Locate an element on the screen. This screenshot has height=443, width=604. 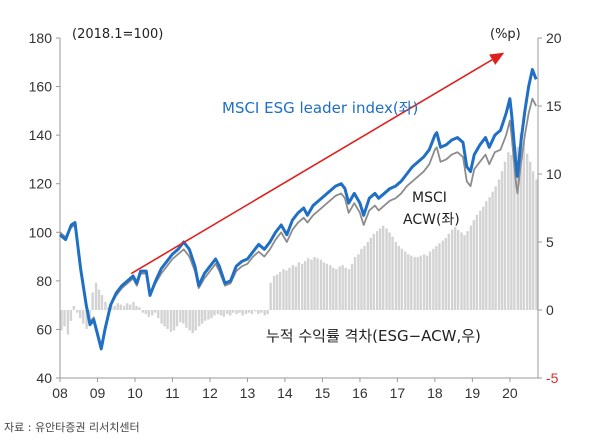
y-right-axis: 20 15 10 5 0 -5 is located at coordinates (550, 208).